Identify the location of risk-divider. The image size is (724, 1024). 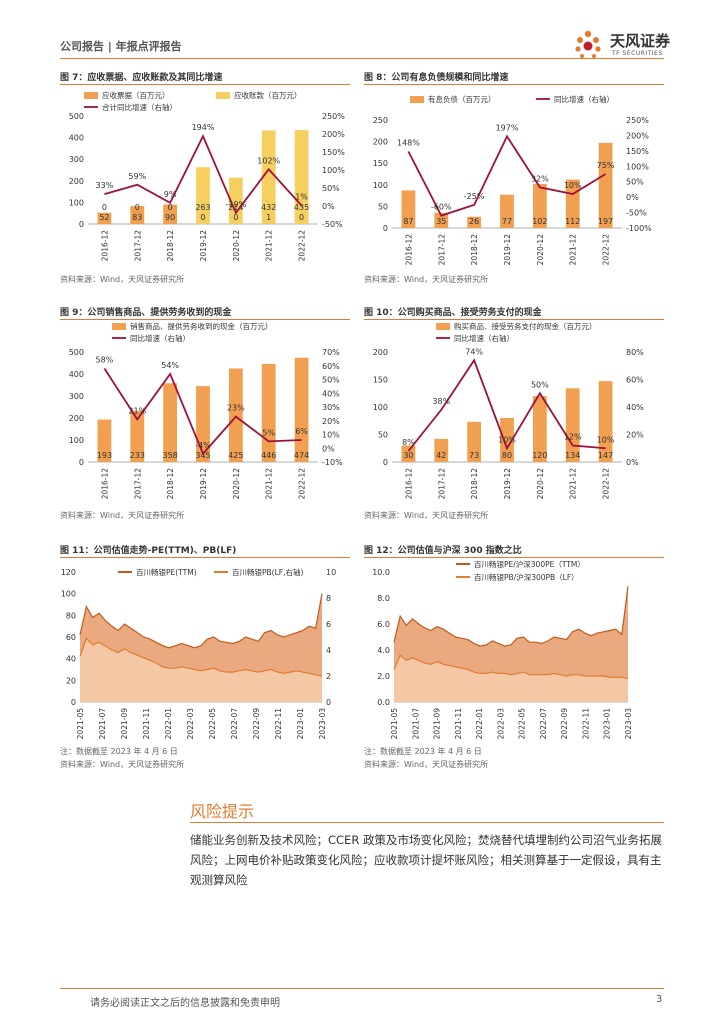
(427, 822).